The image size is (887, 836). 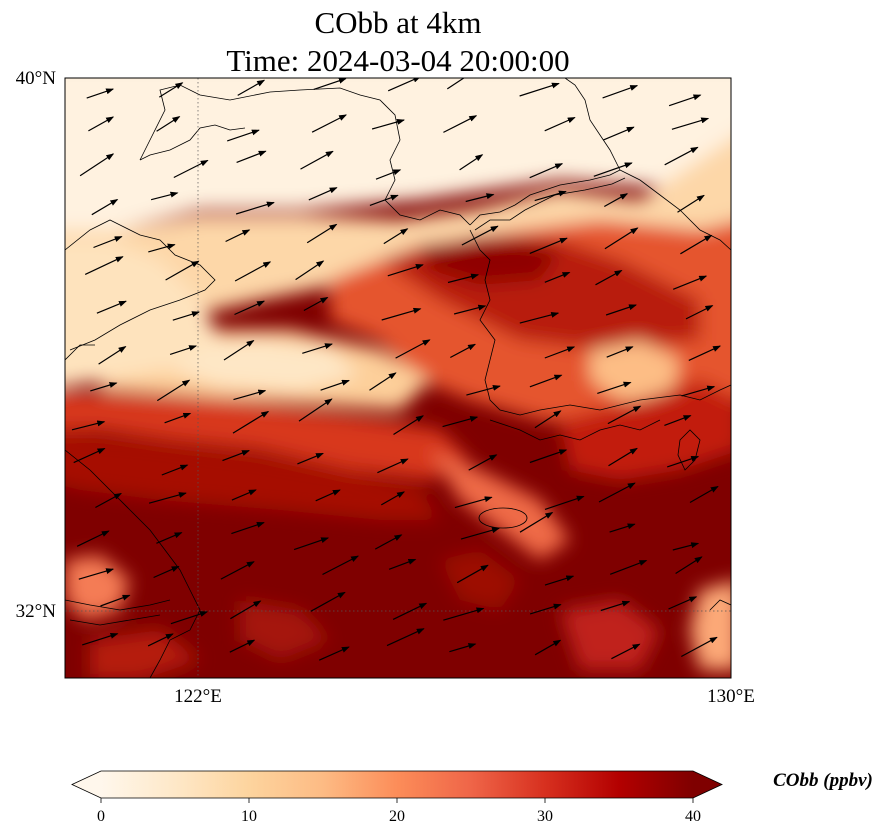 What do you see at coordinates (693, 816) in the screenshot?
I see `colorbar-tick-label-40: 40` at bounding box center [693, 816].